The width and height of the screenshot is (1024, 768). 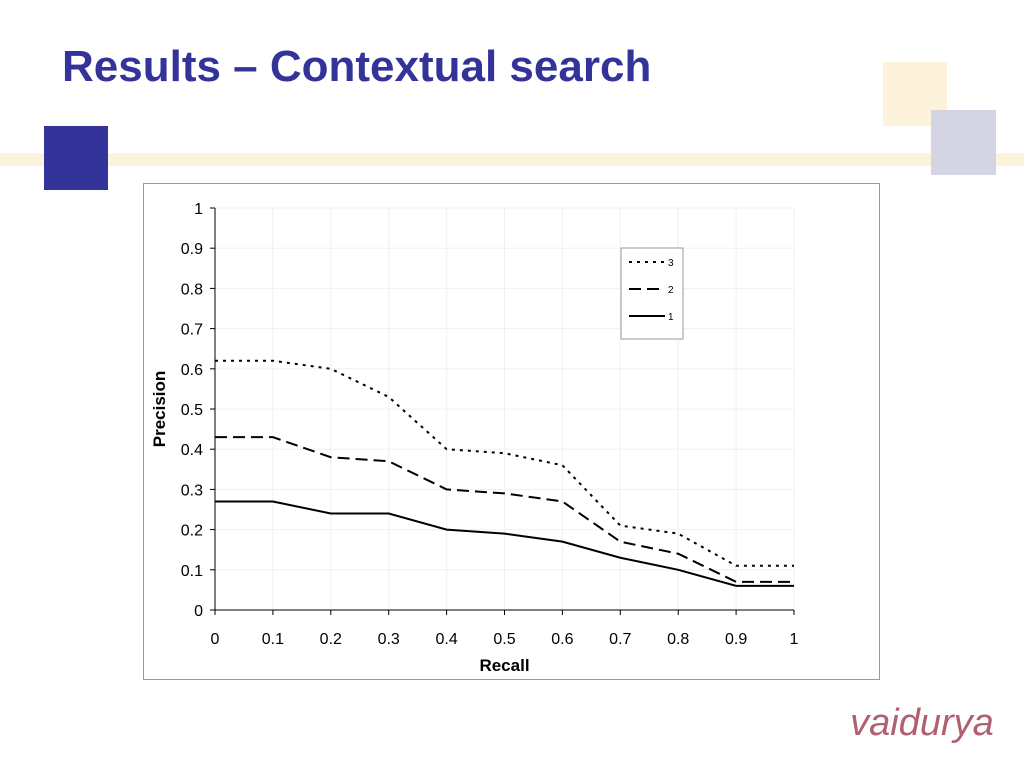 What do you see at coordinates (192, 330) in the screenshot?
I see `y-tick-label: 0.7` at bounding box center [192, 330].